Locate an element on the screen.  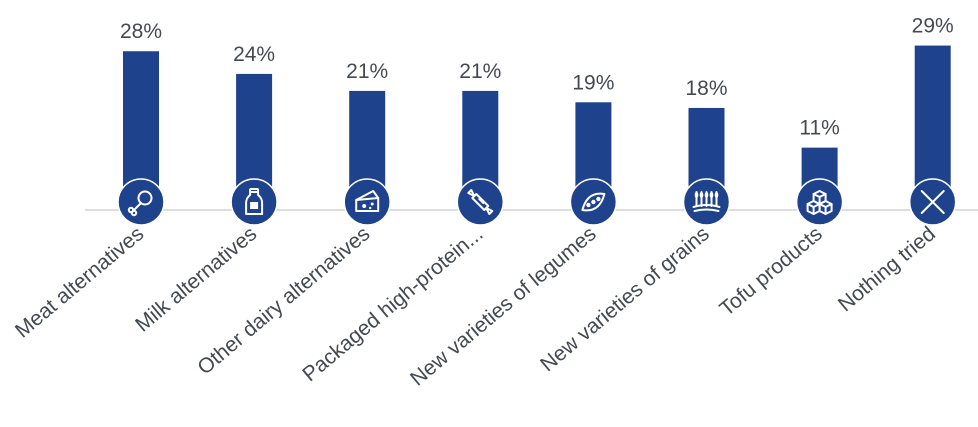
value-label-5: 19% is located at coordinates (593, 82).